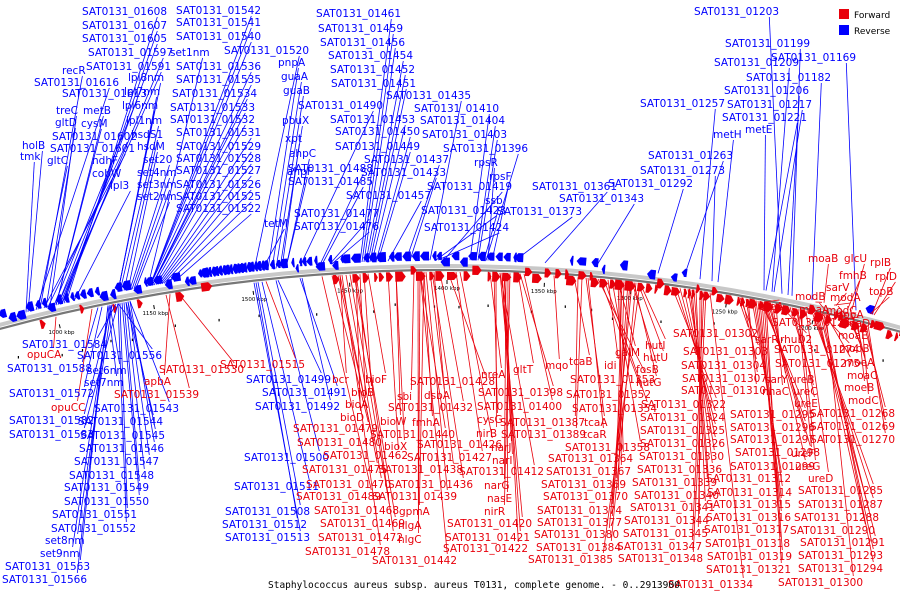 The image size is (900, 600). What do you see at coordinates (724, 379) in the screenshot?
I see `gene-label: SAT0131_01307` at bounding box center [724, 379].